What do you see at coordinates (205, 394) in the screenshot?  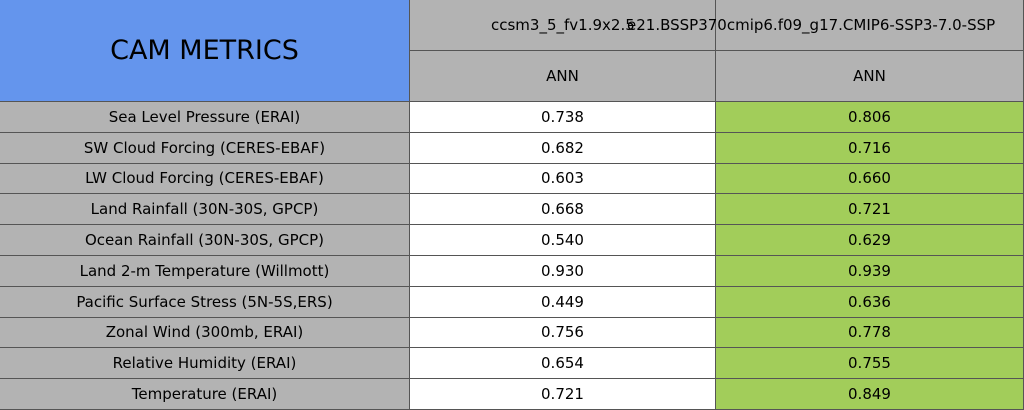 I see `metric-label: Temperature (ERAI)` at bounding box center [205, 394].